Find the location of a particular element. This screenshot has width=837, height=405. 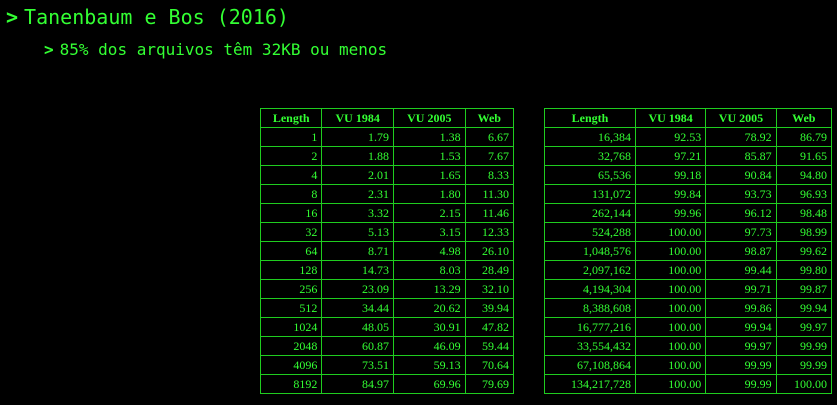

table-row: 8192 84.97 69.96 79.69 is located at coordinates (387, 384).